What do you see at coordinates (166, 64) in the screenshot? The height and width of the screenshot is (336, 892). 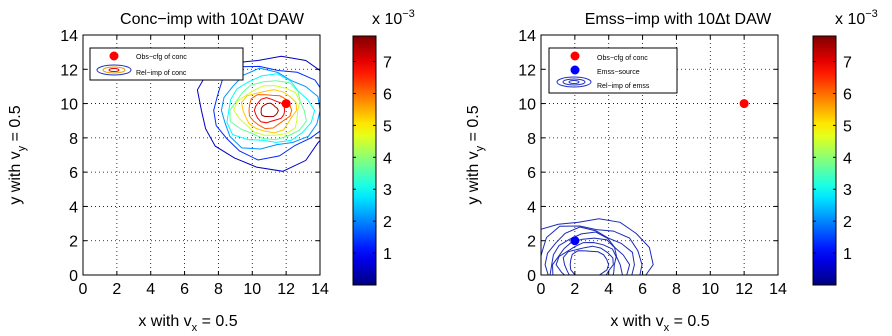 I see `left-legend: Obs−cfg of conc Rel−imp of conc` at bounding box center [166, 64].